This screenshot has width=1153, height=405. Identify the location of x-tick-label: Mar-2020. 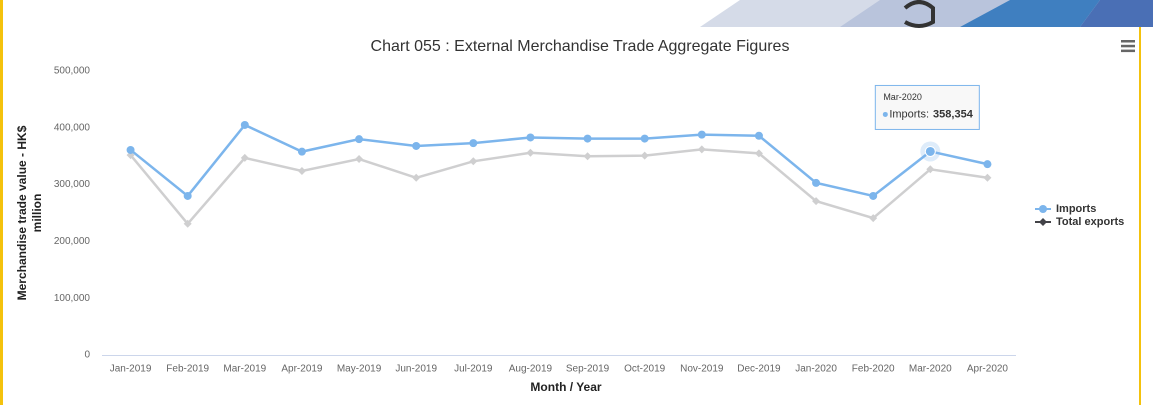
(930, 369).